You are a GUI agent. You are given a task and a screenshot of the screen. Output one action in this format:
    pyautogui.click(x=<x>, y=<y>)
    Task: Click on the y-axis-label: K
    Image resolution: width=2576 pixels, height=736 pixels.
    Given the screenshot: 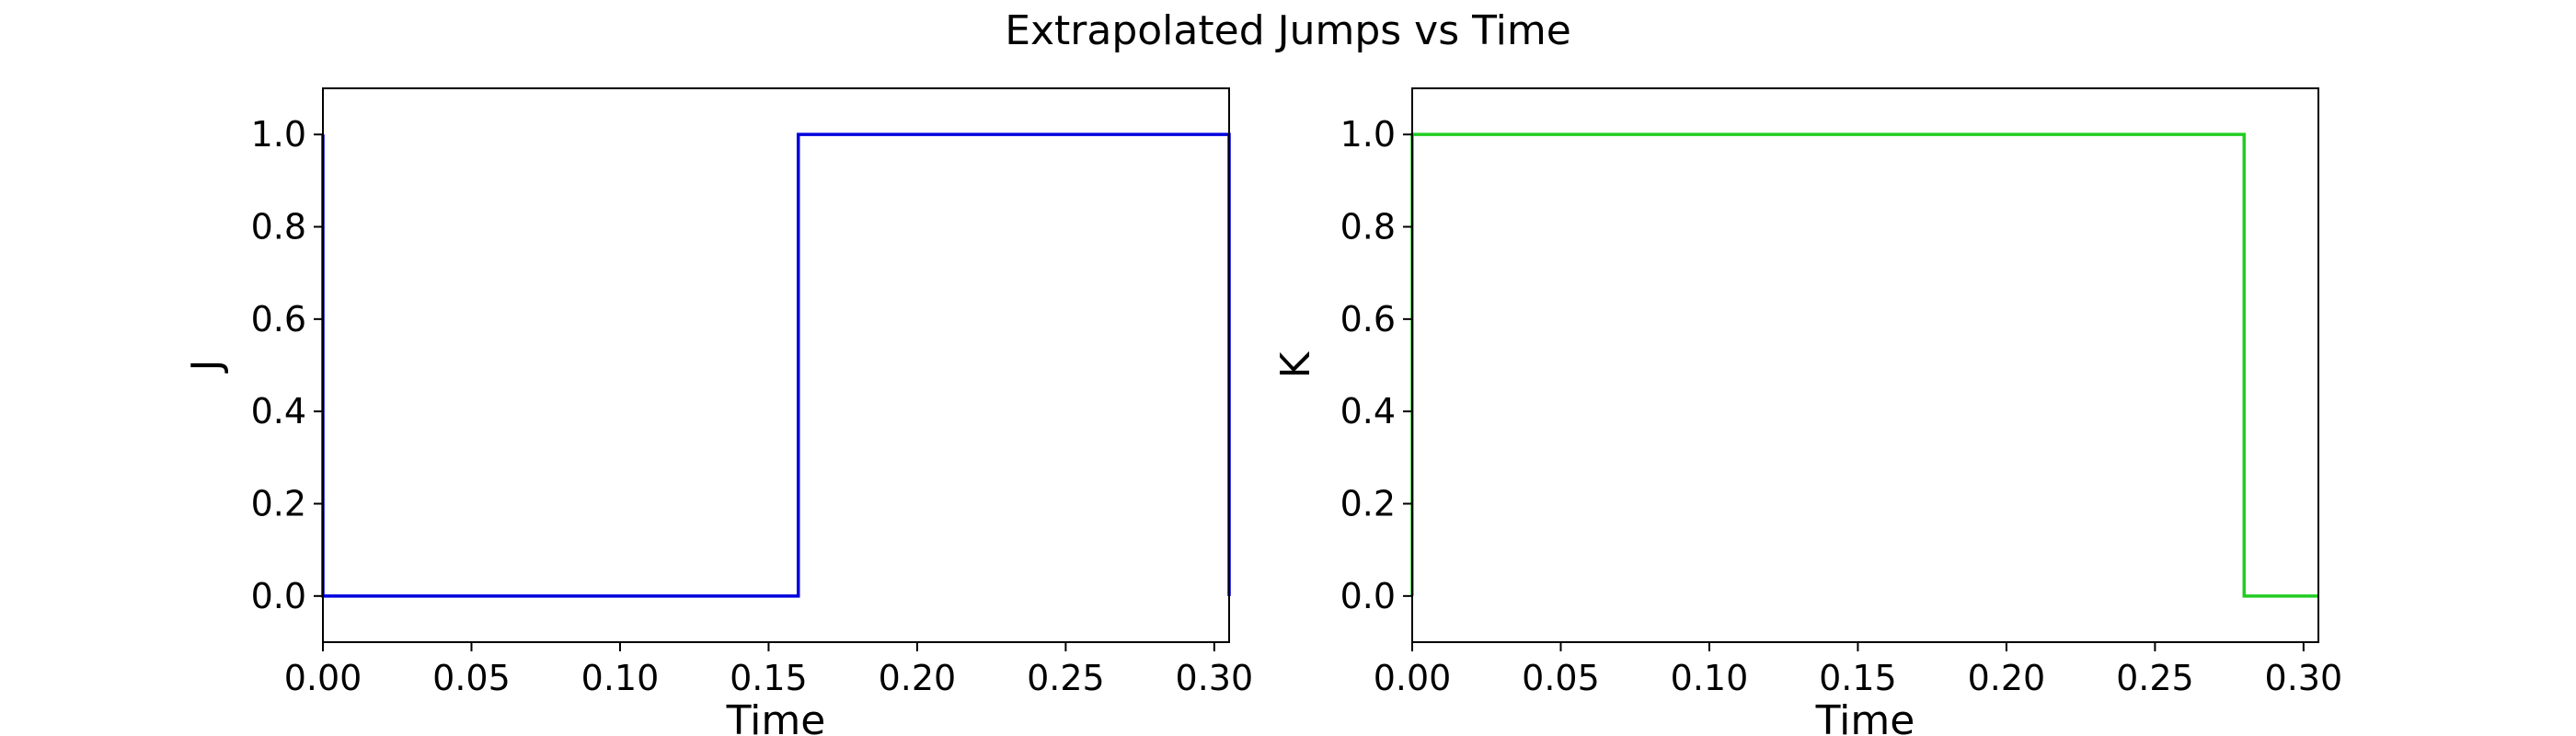 What is the action you would take?
    pyautogui.click(x=1295, y=364)
    